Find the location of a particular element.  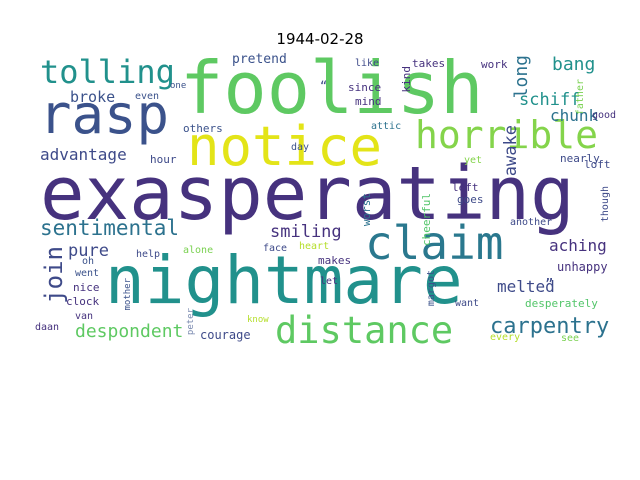

word-awake: awake is located at coordinates (511, 151).